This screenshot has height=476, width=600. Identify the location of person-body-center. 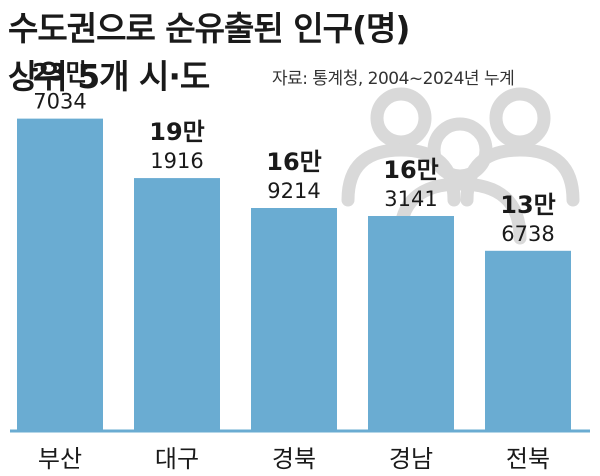
(460, 211).